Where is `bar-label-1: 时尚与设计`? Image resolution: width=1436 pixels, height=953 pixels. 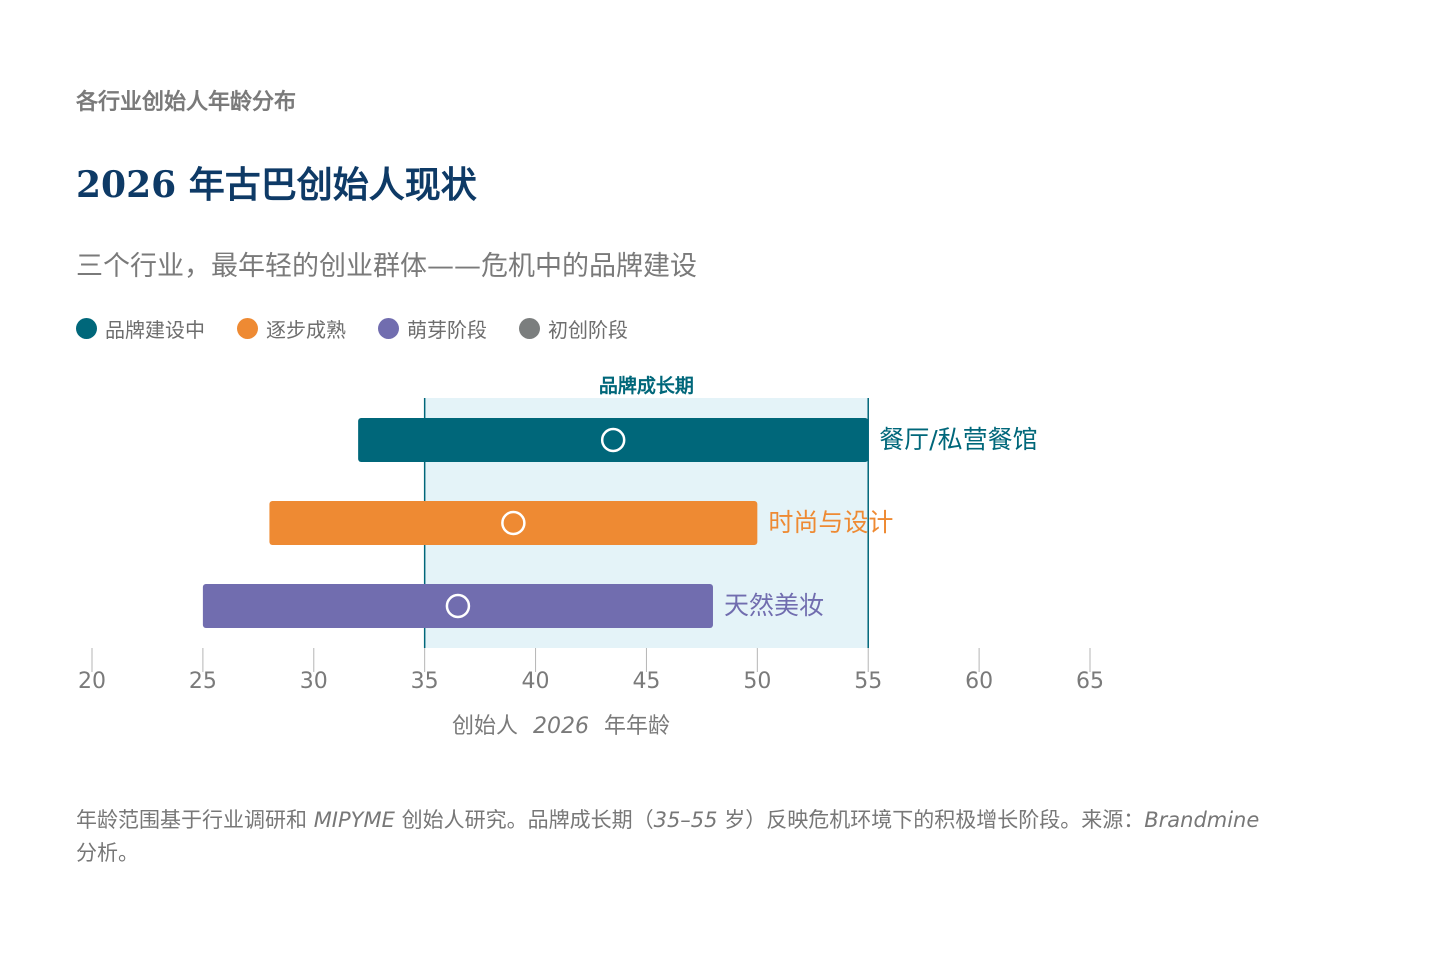 bar-label-1: 时尚与设计 is located at coordinates (830, 522).